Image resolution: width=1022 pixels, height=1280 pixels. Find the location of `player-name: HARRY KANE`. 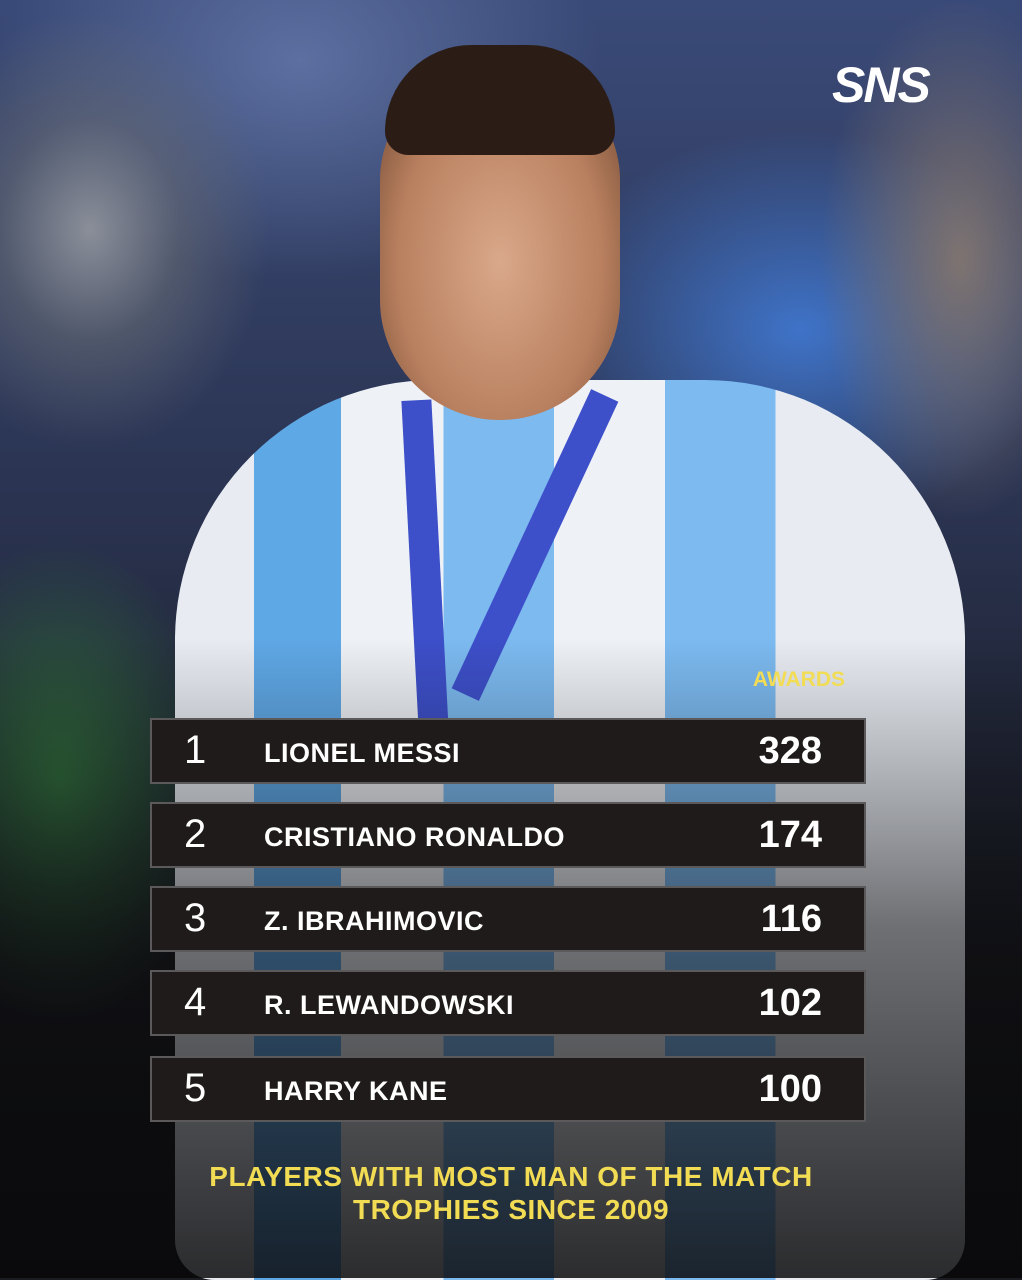

player-name: HARRY KANE is located at coordinates (356, 1091).